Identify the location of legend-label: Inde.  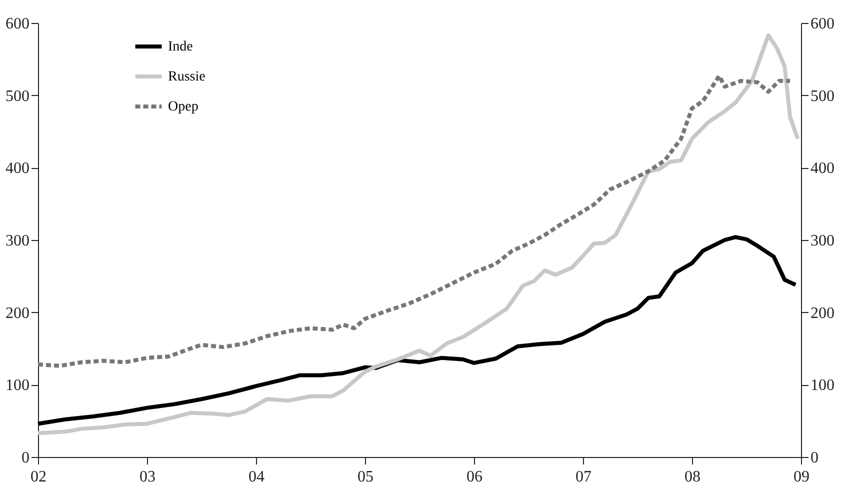
(180, 47).